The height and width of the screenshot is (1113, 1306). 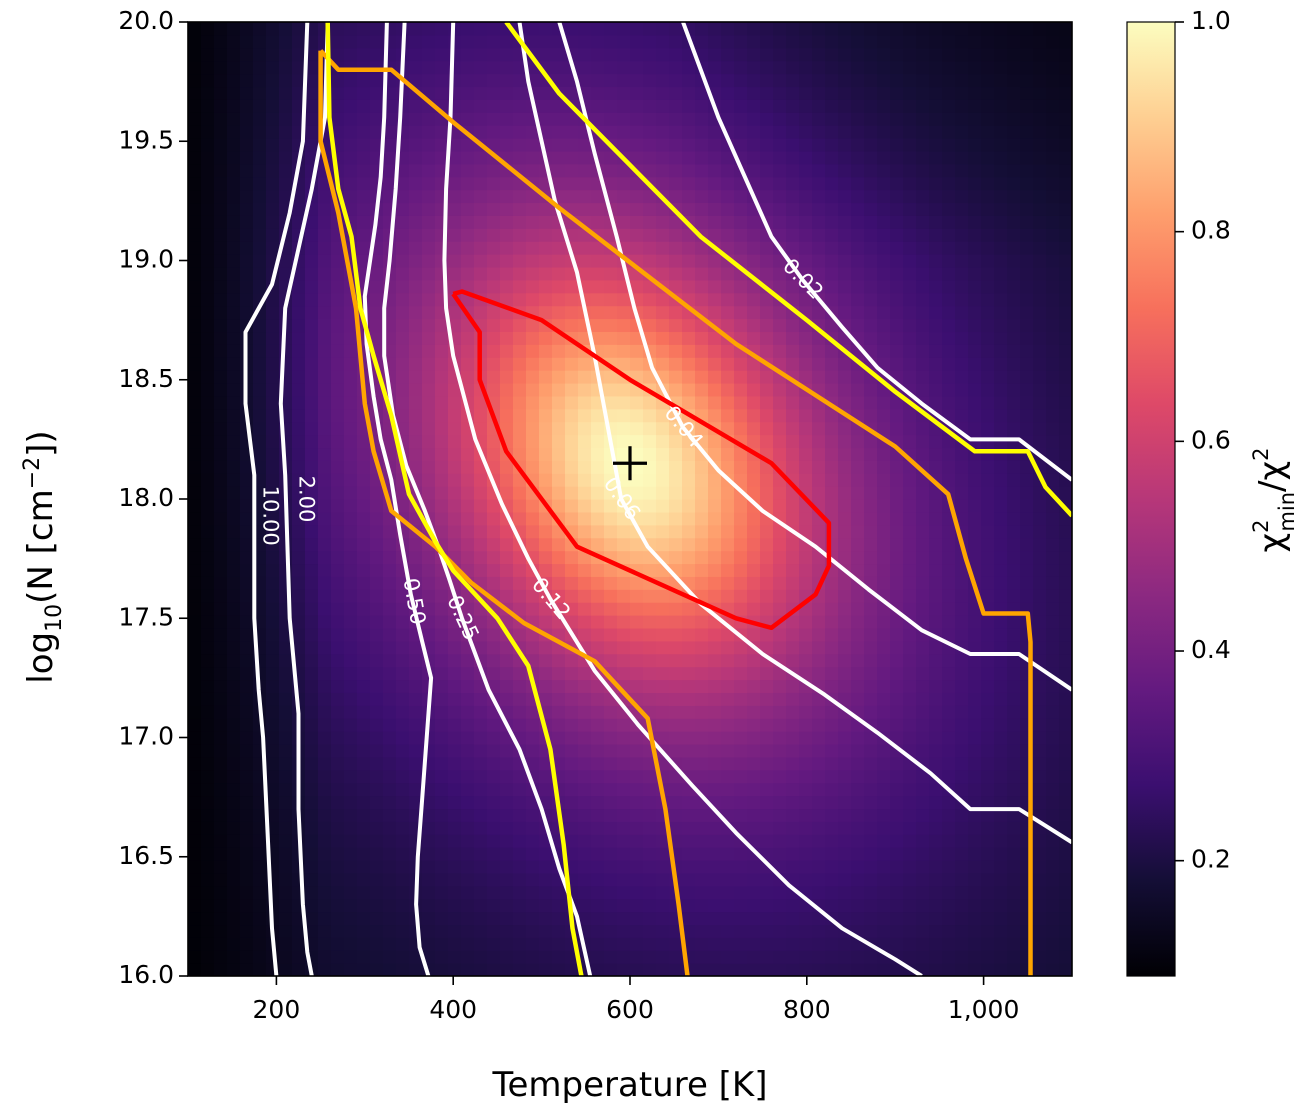 What do you see at coordinates (1211, 20) in the screenshot?
I see `colorbar-tick-label: 1.0` at bounding box center [1211, 20].